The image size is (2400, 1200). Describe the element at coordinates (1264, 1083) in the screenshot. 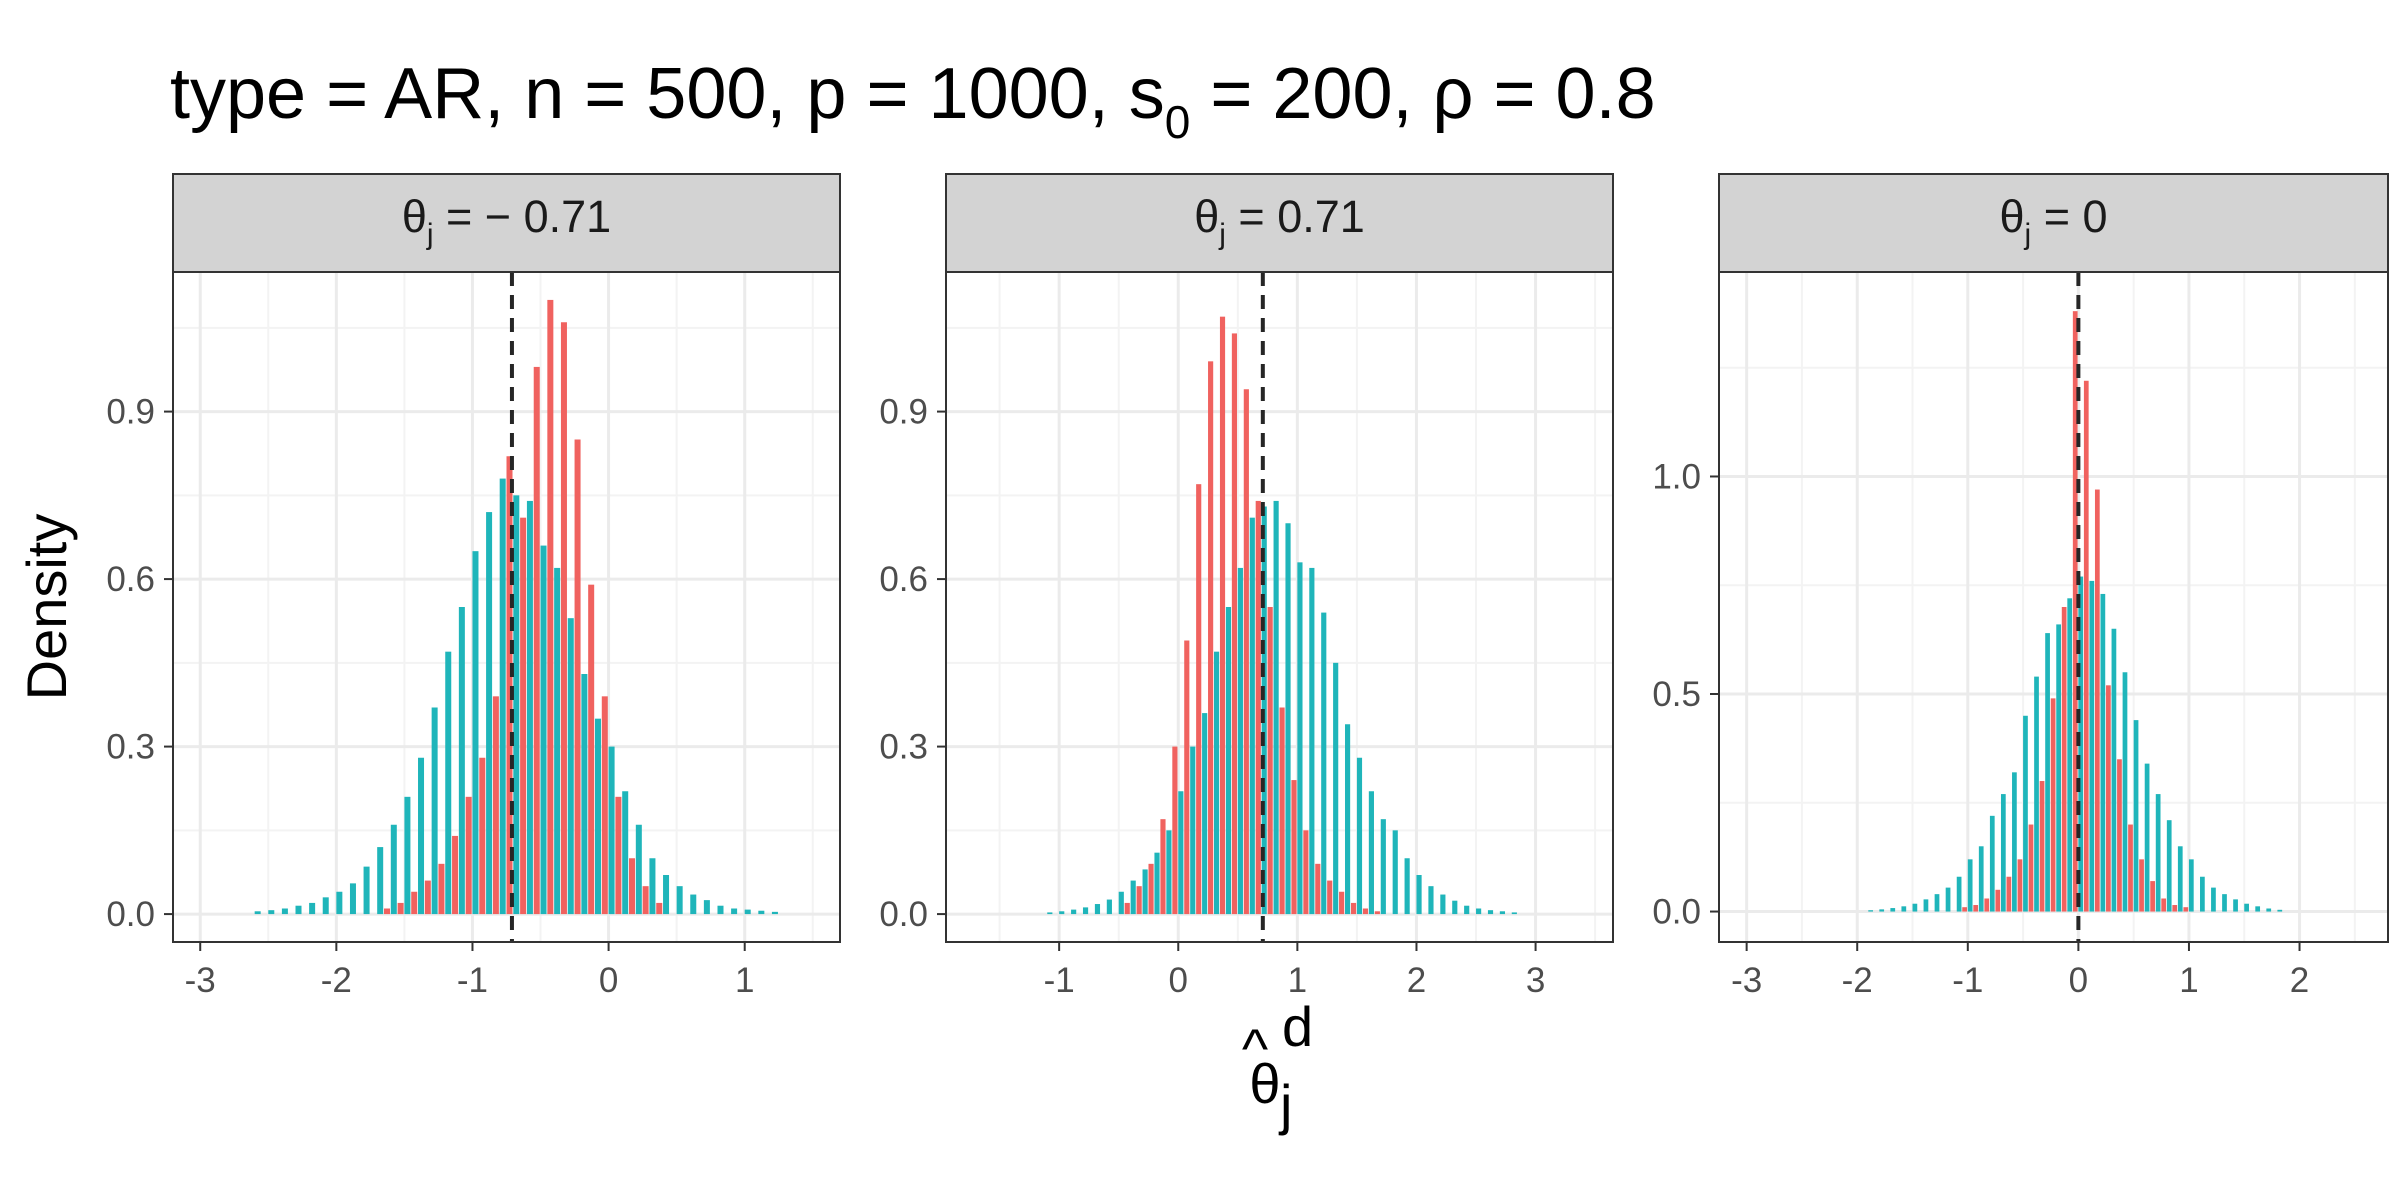

I see `x-axis-title-base: θ` at that location.